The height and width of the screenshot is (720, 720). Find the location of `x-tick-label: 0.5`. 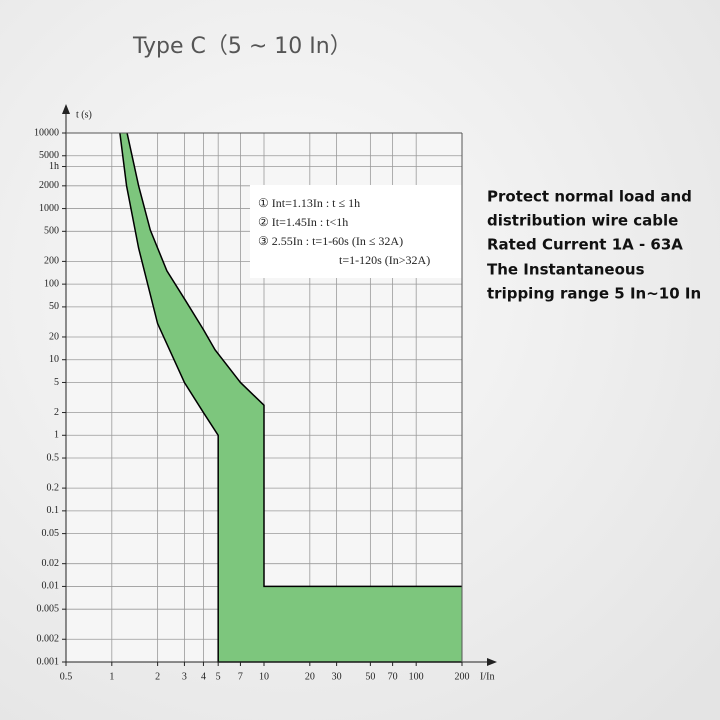

x-tick-label: 0.5 is located at coordinates (66, 676).